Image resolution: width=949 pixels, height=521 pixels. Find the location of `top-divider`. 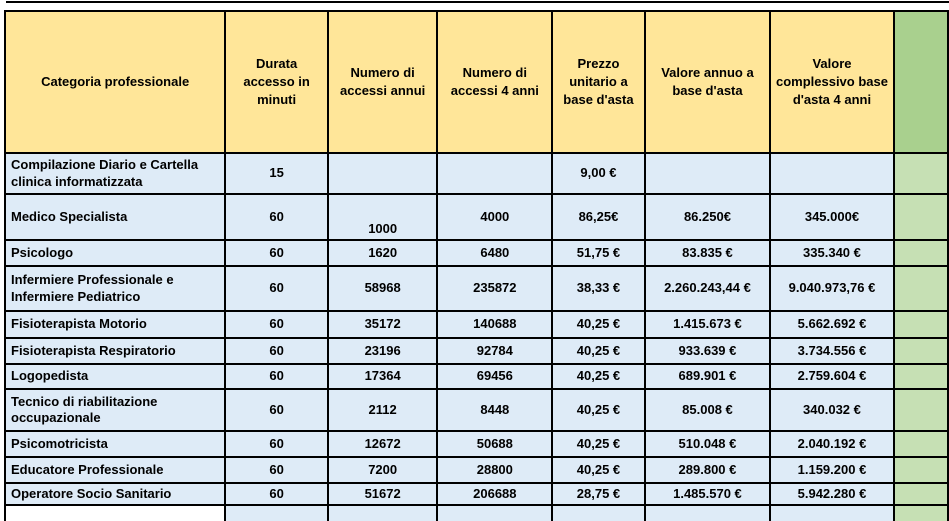

top-divider is located at coordinates (477, 2).